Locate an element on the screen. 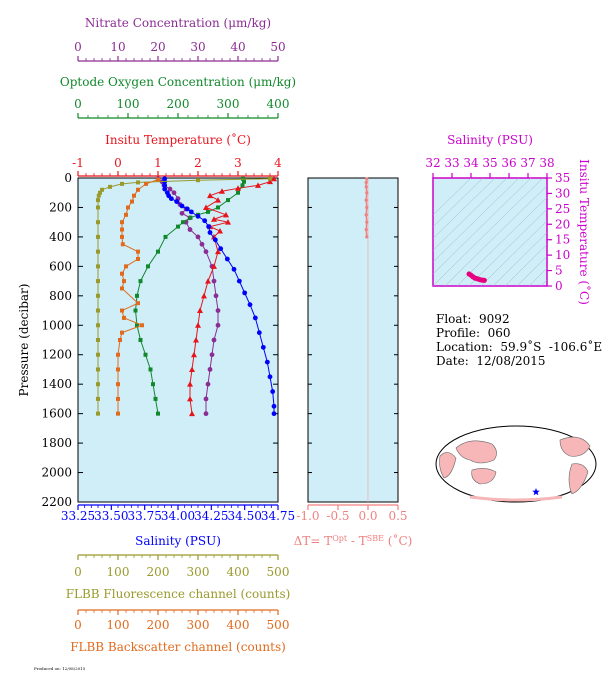 The height and width of the screenshot is (693, 616). nitrate-tick-label: 40 is located at coordinates (237, 47).